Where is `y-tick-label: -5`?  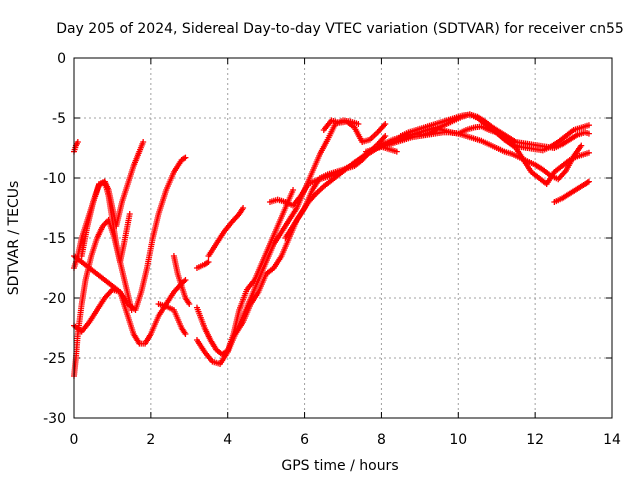
y-tick-label: -5 is located at coordinates (59, 119).